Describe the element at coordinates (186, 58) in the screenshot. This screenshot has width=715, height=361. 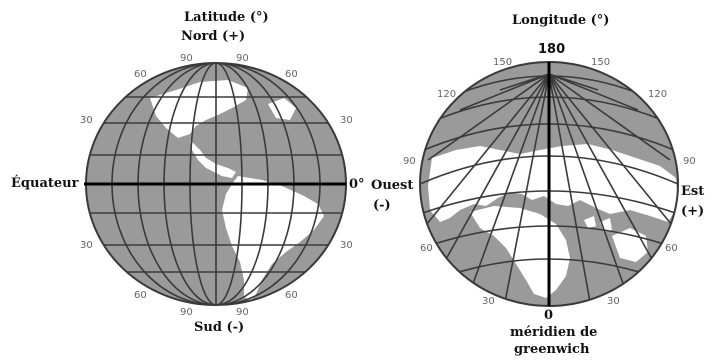
I see `tick-top-90-left: 90` at that location.